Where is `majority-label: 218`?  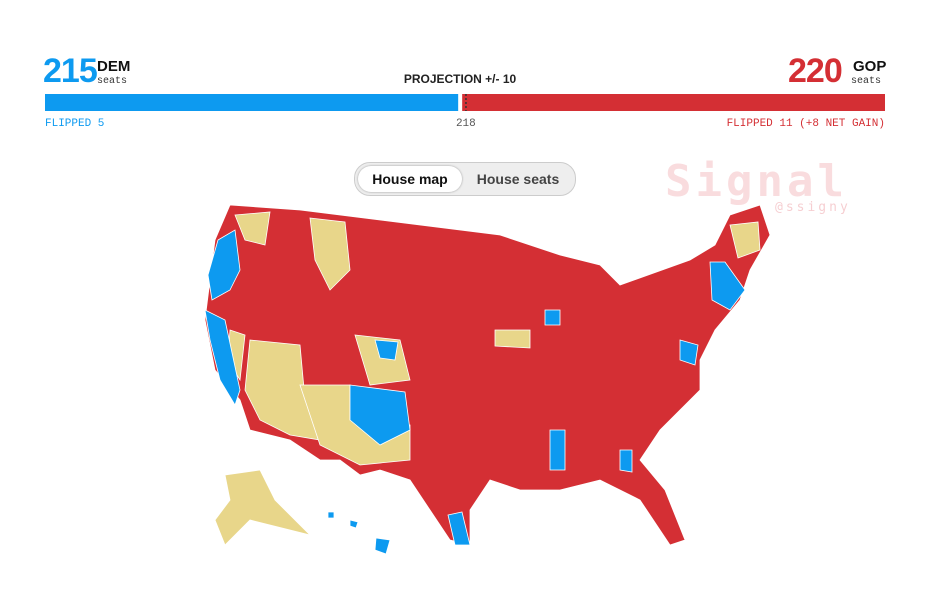
majority-label: 218 is located at coordinates (465, 124).